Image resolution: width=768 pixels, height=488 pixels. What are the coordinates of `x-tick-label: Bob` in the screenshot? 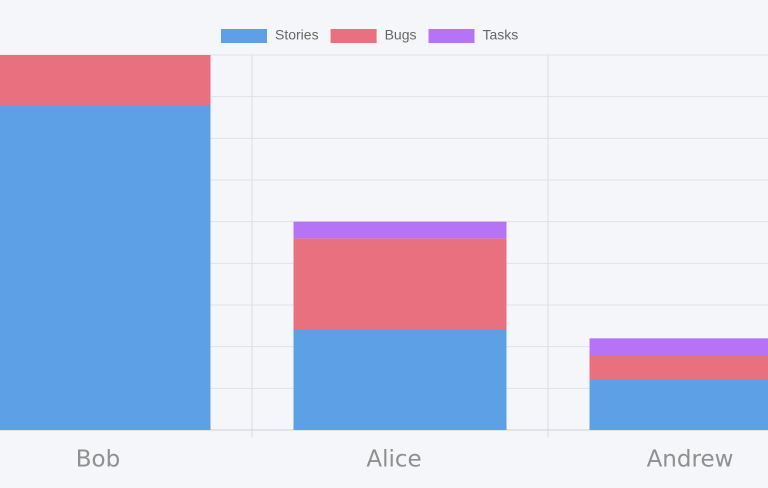 It's located at (98, 460).